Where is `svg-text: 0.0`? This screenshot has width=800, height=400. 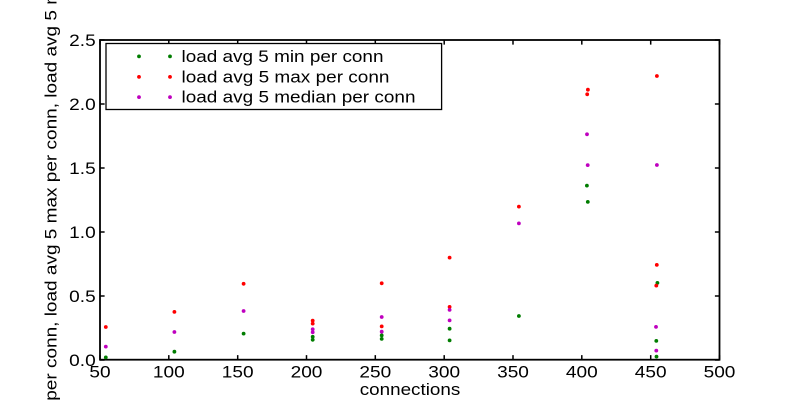
svg-text: 0.0 is located at coordinates (82, 360).